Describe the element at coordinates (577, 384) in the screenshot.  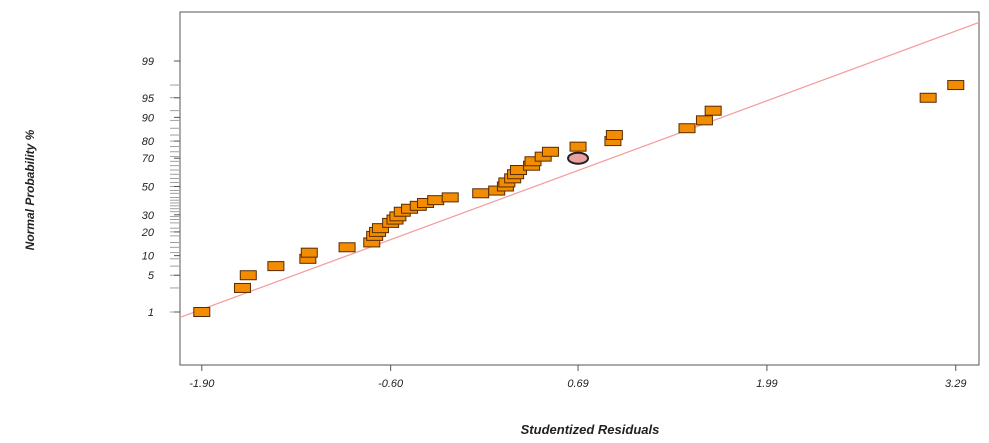
I see `x-tick-label: 0.69` at that location.